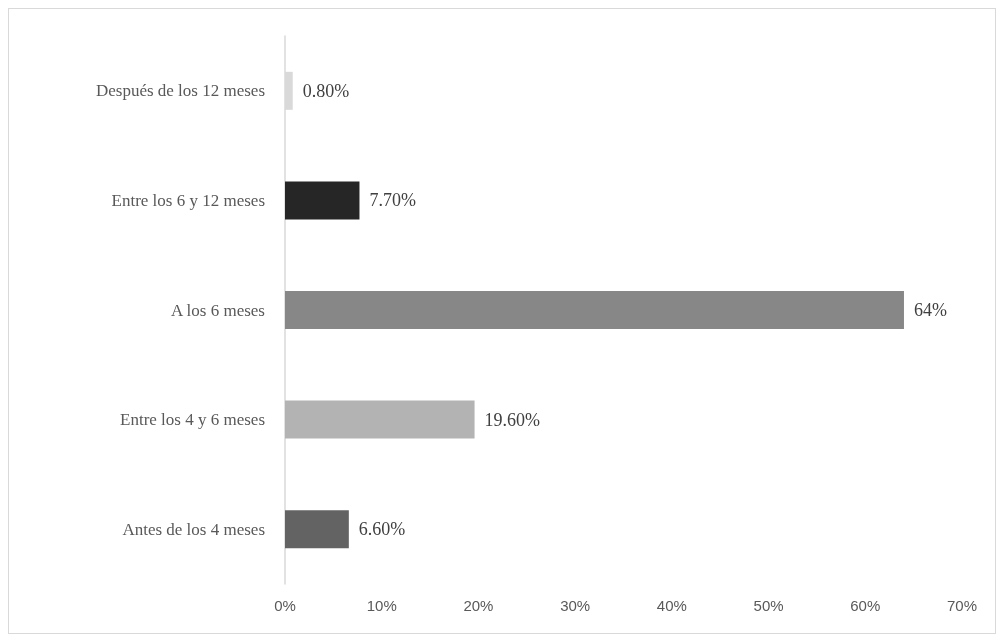 The width and height of the screenshot is (1004, 642). What do you see at coordinates (865, 605) in the screenshot?
I see `x-tick-label: 60%` at bounding box center [865, 605].